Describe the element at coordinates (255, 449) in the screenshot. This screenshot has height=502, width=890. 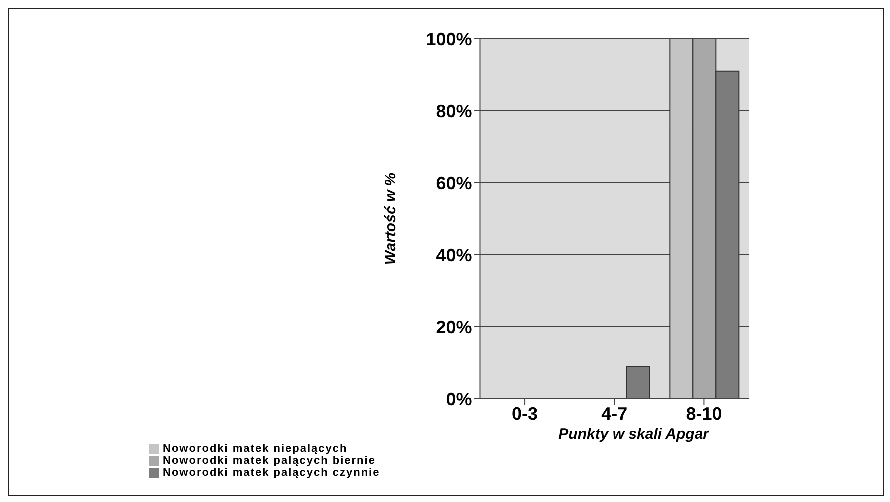
I see `legend-label: Noworodki matek niepalących` at that location.